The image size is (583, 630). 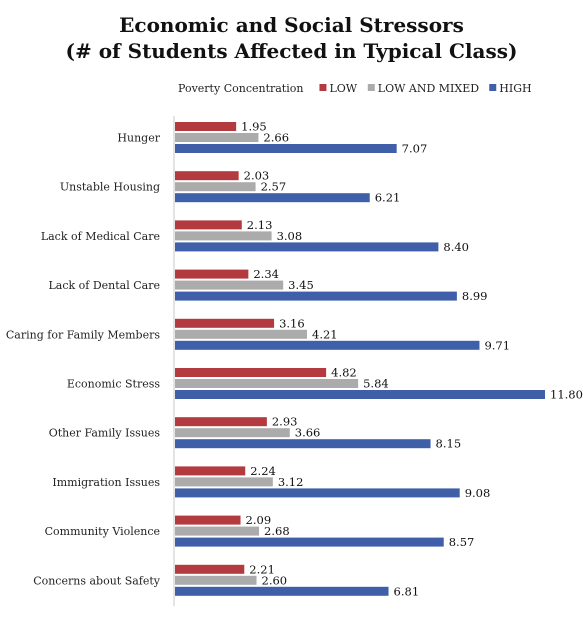 I want to click on category-label-5: Economic Stress, so click(x=113, y=384).